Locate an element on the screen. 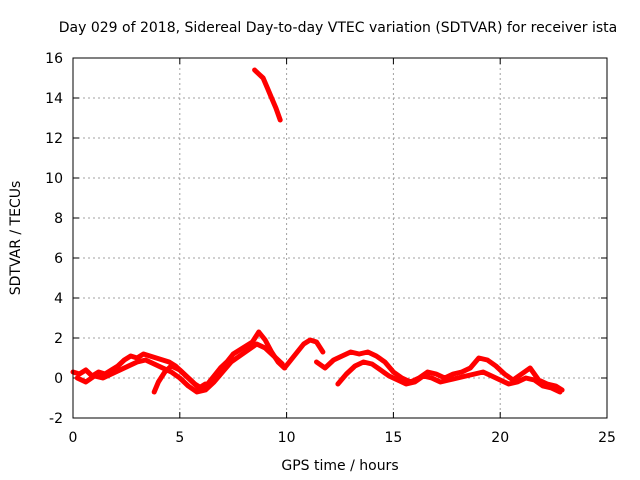 The image size is (640, 480). x-tick-label: 5 is located at coordinates (179, 438).